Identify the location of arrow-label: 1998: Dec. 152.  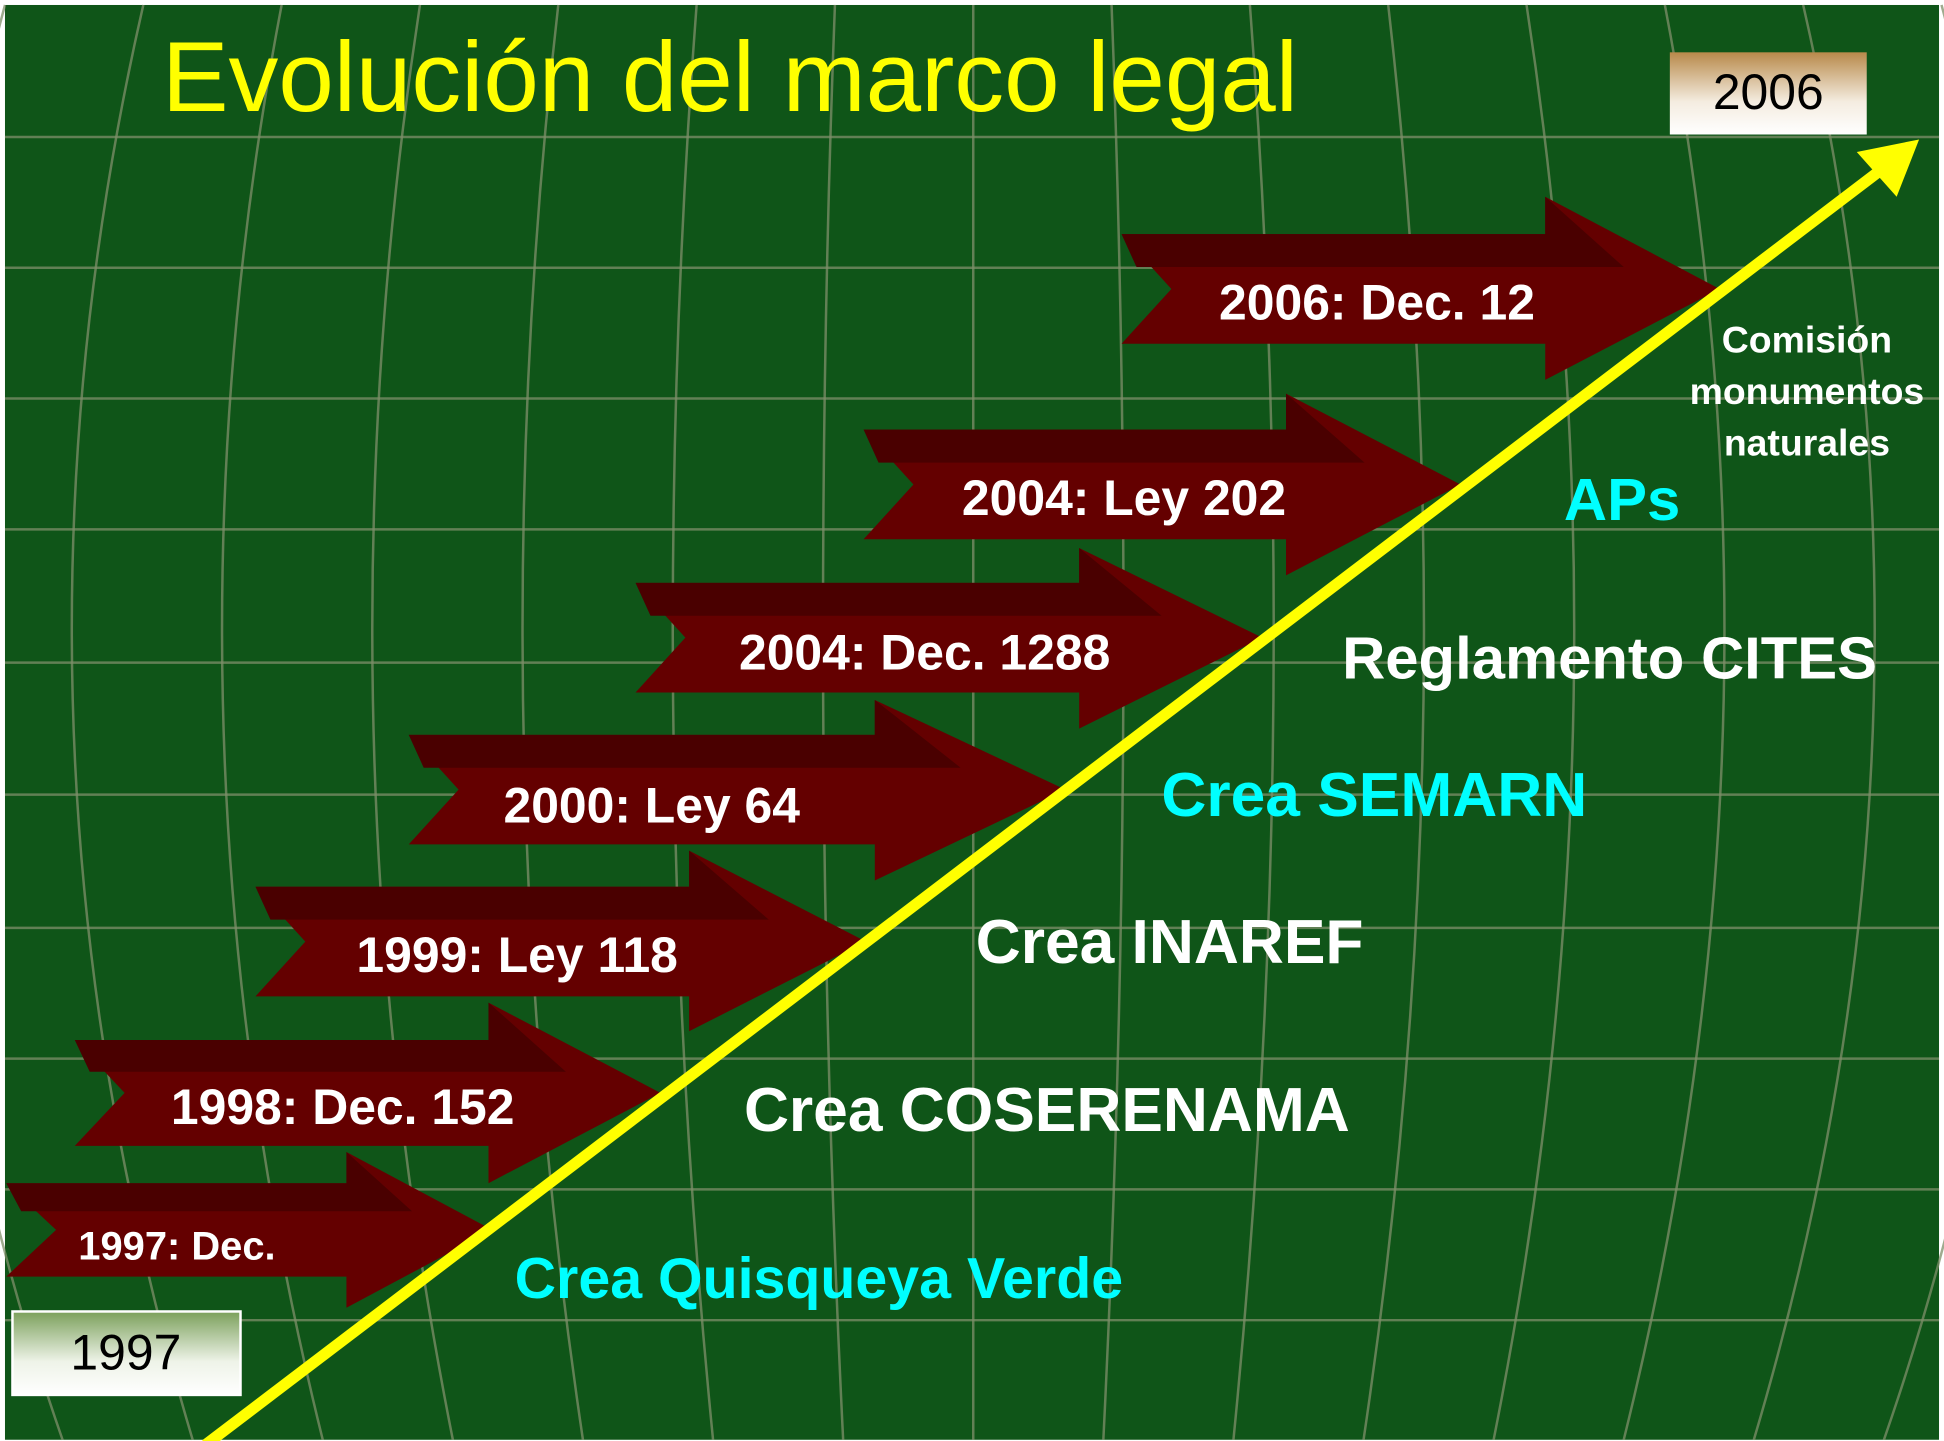
(343, 1107).